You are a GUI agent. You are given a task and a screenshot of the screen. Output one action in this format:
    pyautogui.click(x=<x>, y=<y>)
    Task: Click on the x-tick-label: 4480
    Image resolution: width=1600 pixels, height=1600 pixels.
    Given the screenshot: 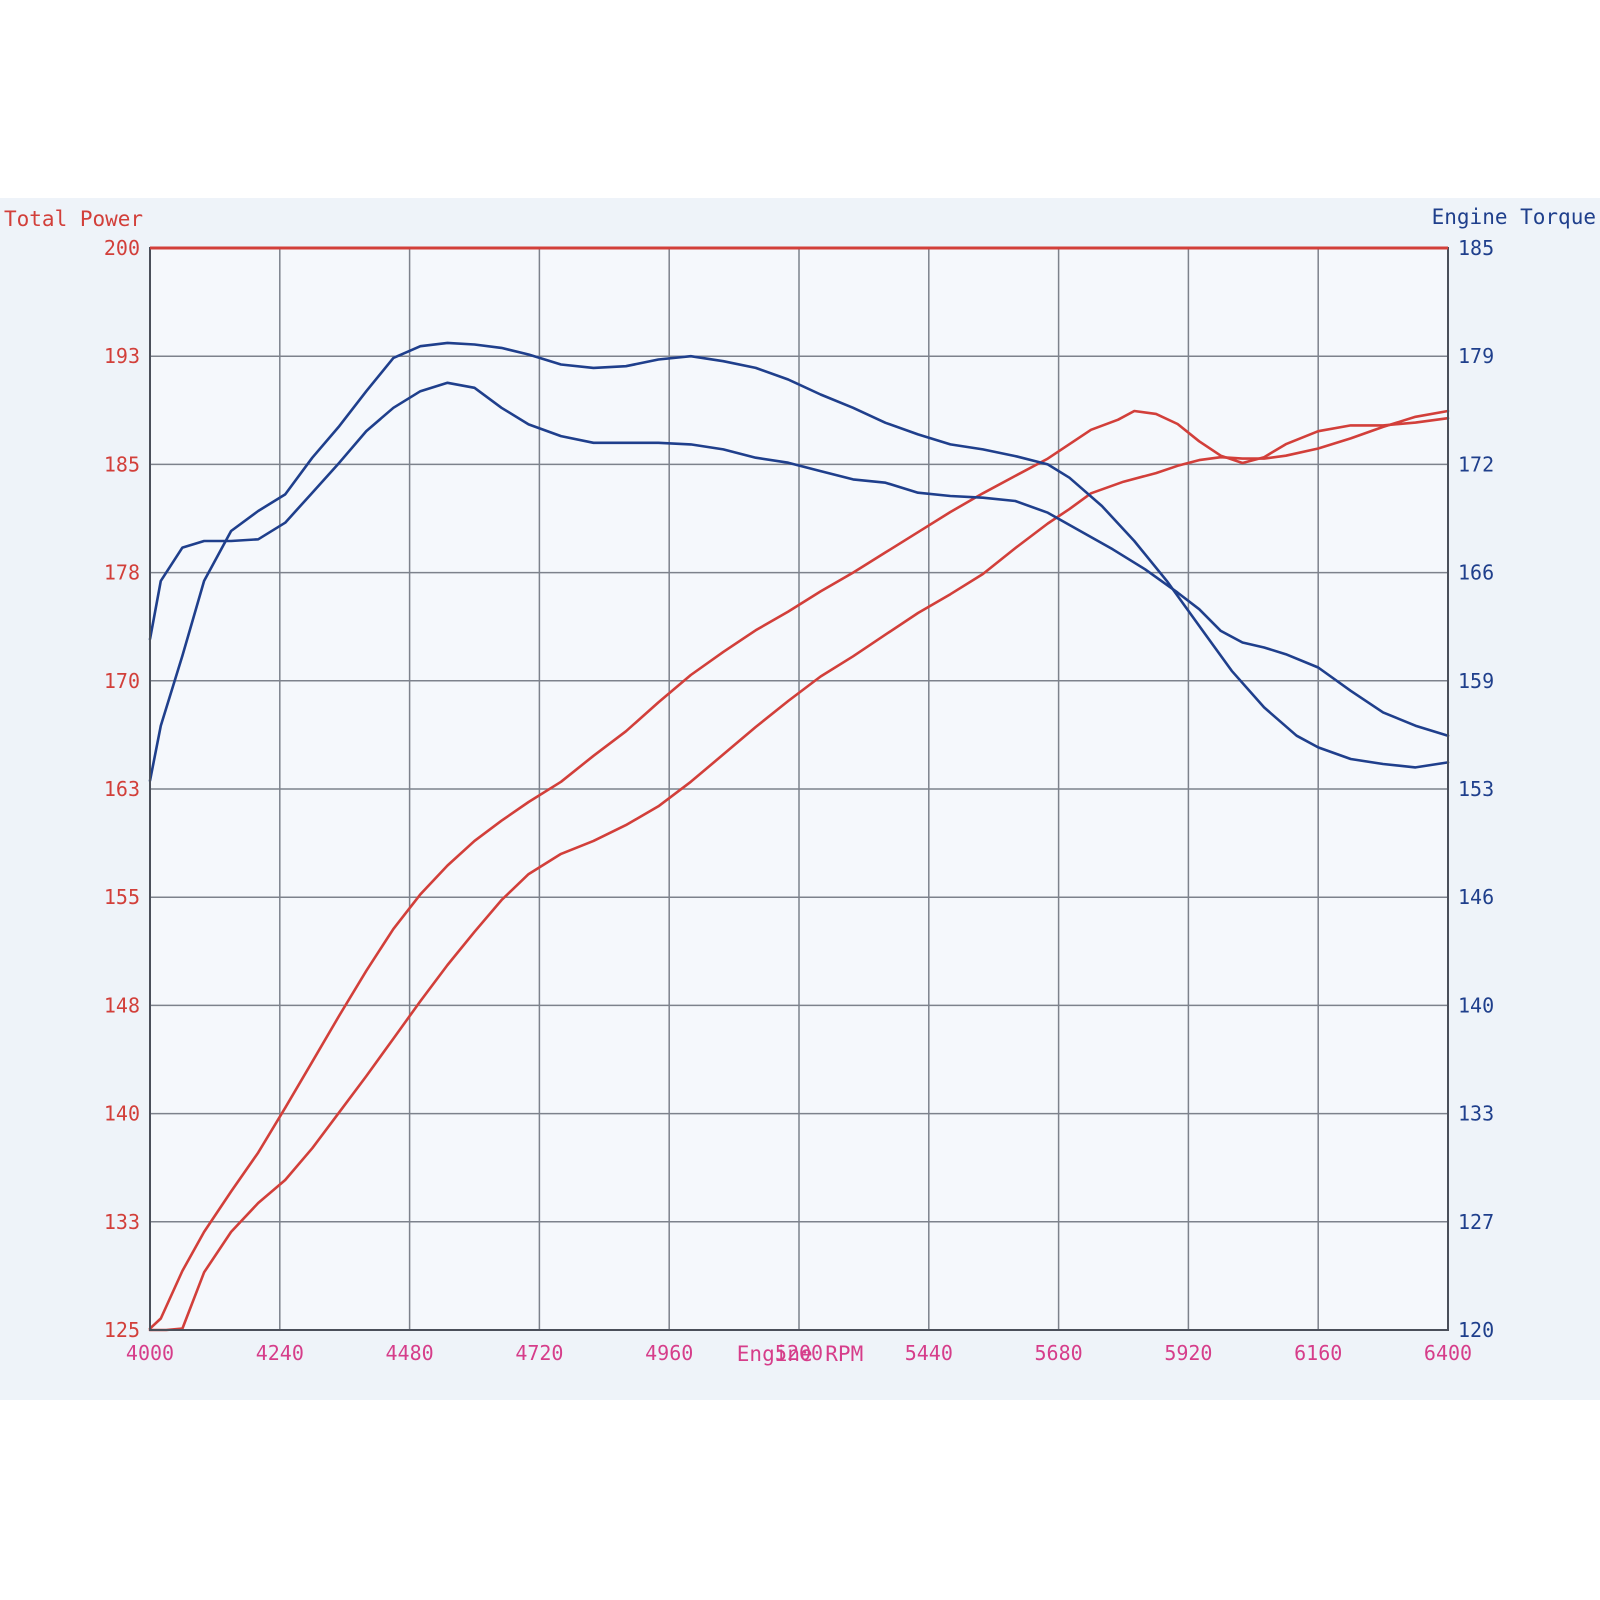 What is the action you would take?
    pyautogui.click(x=410, y=1353)
    